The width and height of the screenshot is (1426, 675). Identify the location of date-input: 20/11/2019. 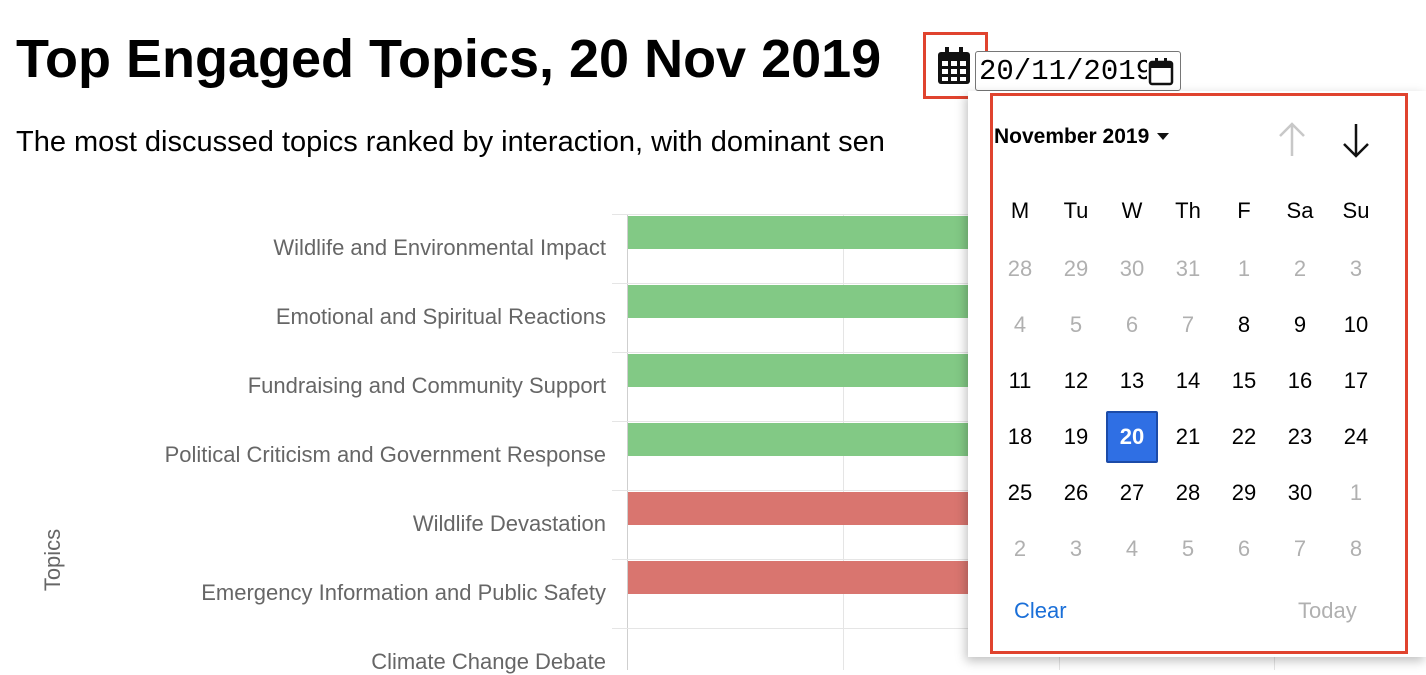
(1078, 71).